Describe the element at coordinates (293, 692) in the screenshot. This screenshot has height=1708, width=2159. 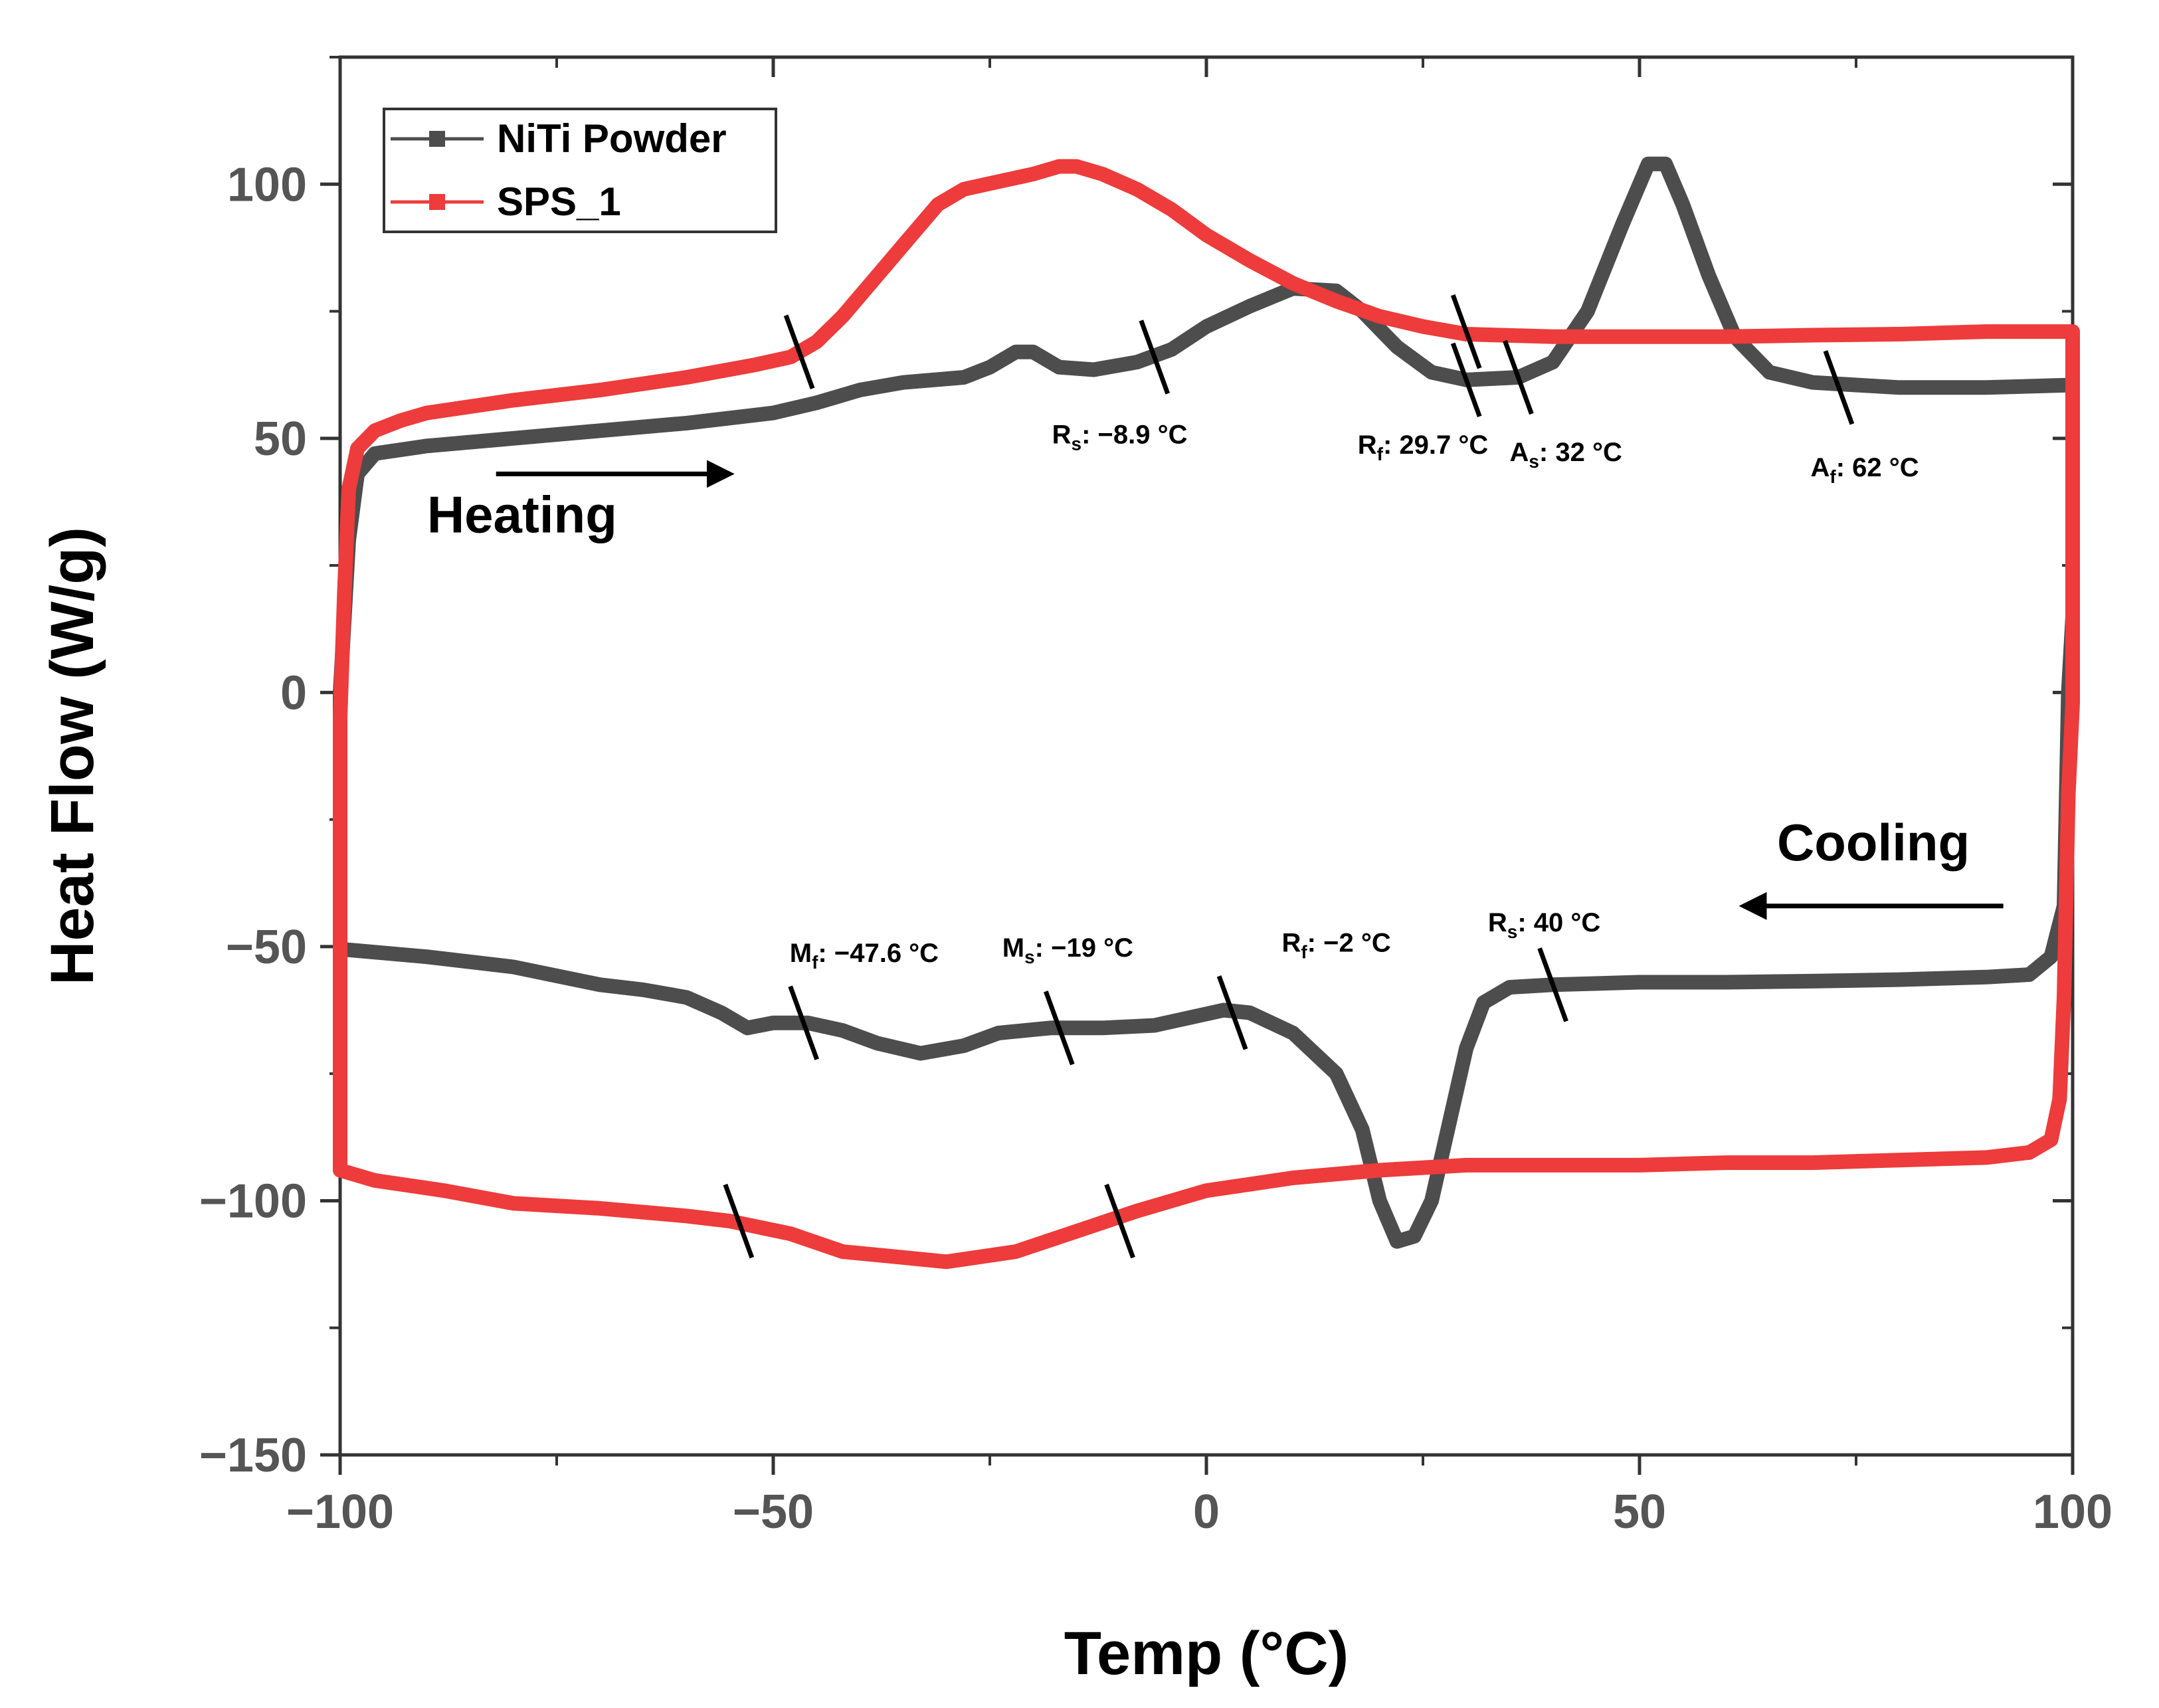
I see `y-tick-label: 0` at that location.